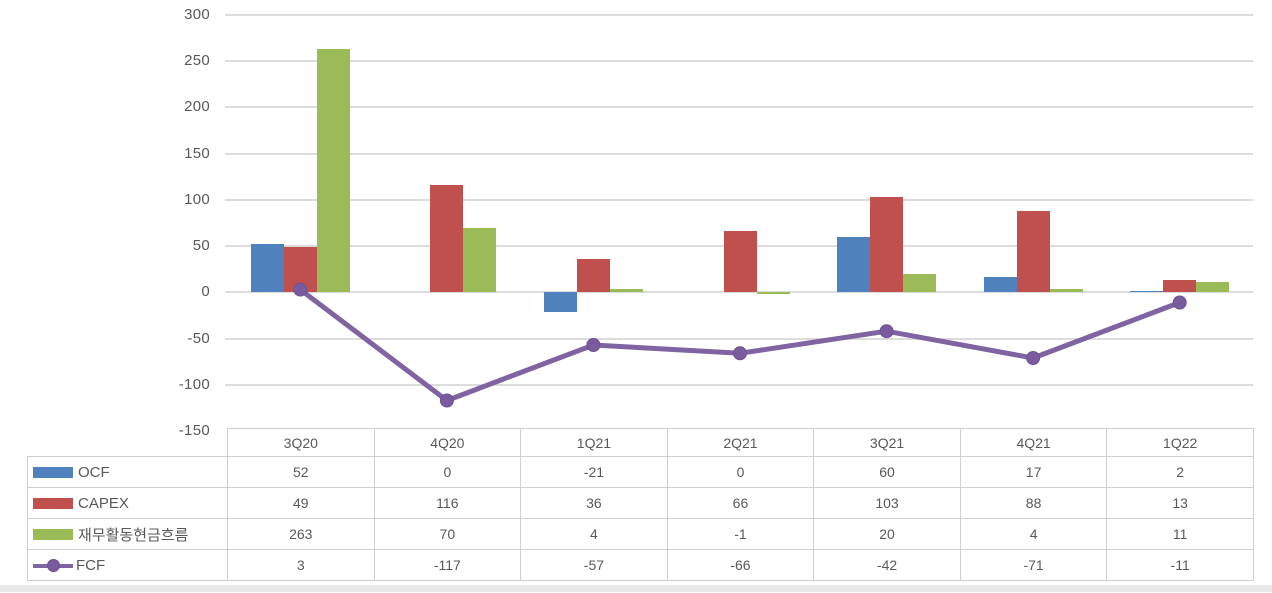 The width and height of the screenshot is (1272, 593). I want to click on legend-label-cell-CAPEX: CAPEX, so click(127, 503).